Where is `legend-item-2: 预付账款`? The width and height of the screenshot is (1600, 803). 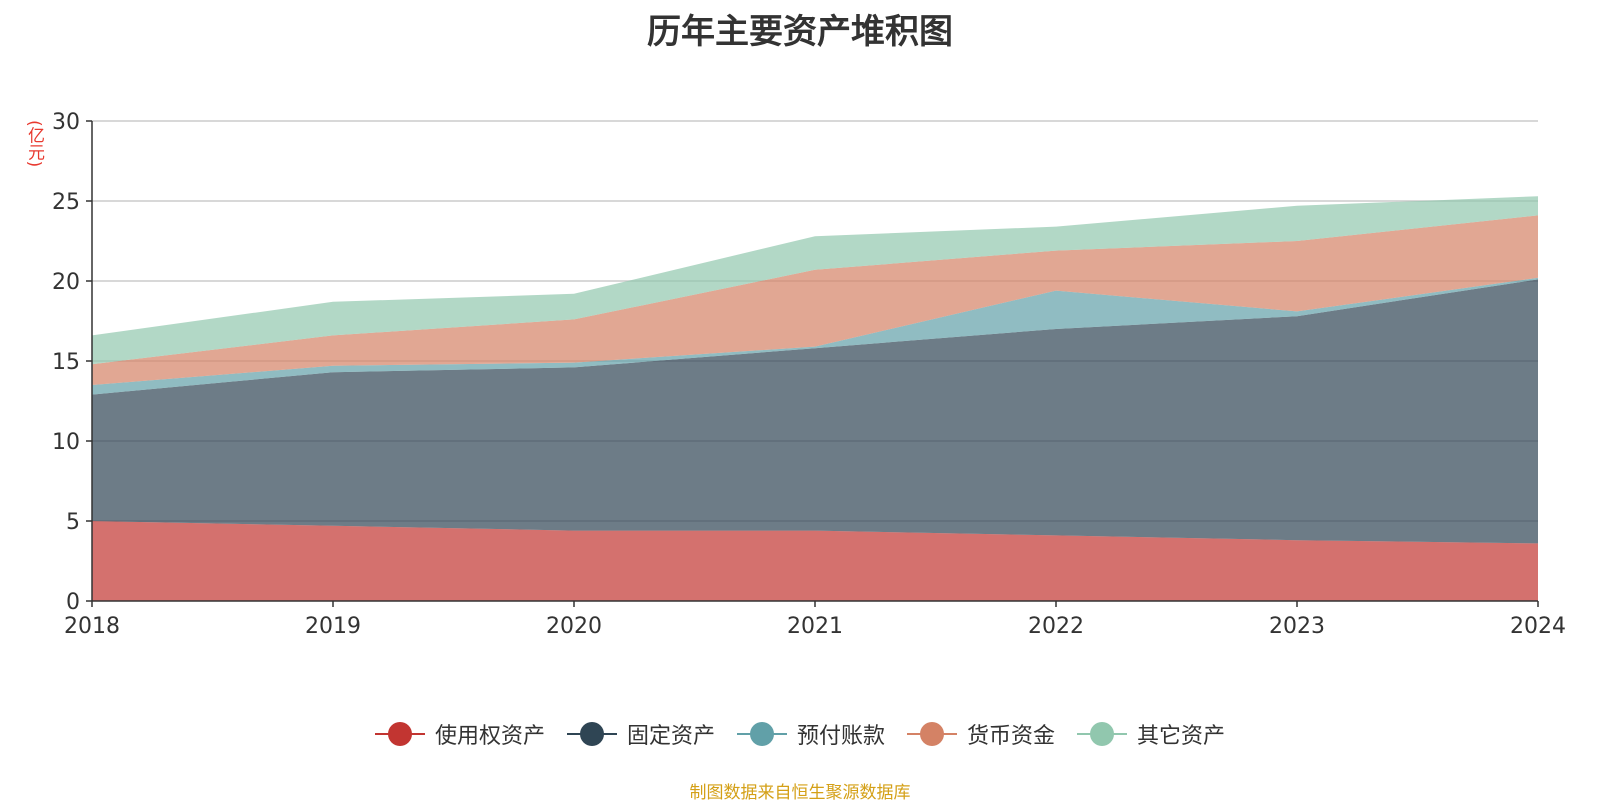 legend-item-2: 预付账款 is located at coordinates (810, 734).